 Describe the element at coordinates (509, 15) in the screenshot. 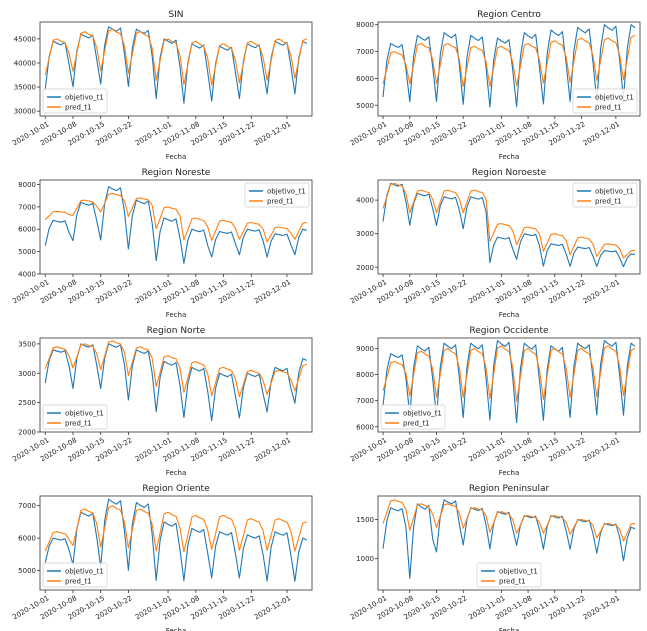

I see `chart-title: Region Centro` at that location.